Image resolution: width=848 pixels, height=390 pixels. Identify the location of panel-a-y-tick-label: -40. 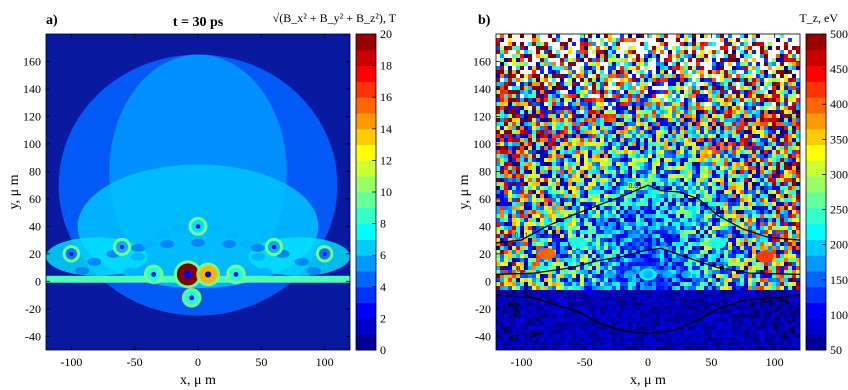
(33, 336).